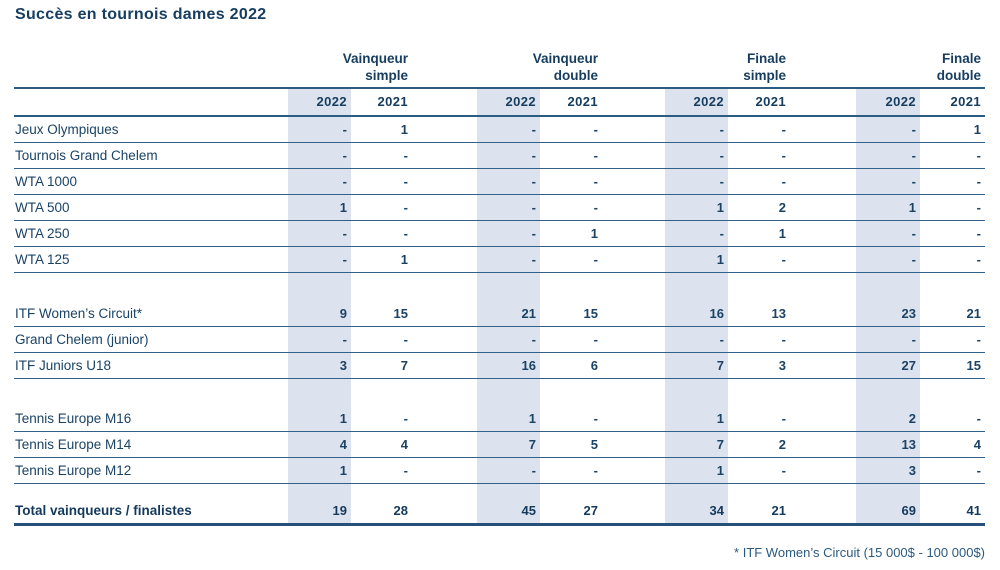 The image size is (1000, 570). I want to click on cell-value: 15, so click(590, 313).